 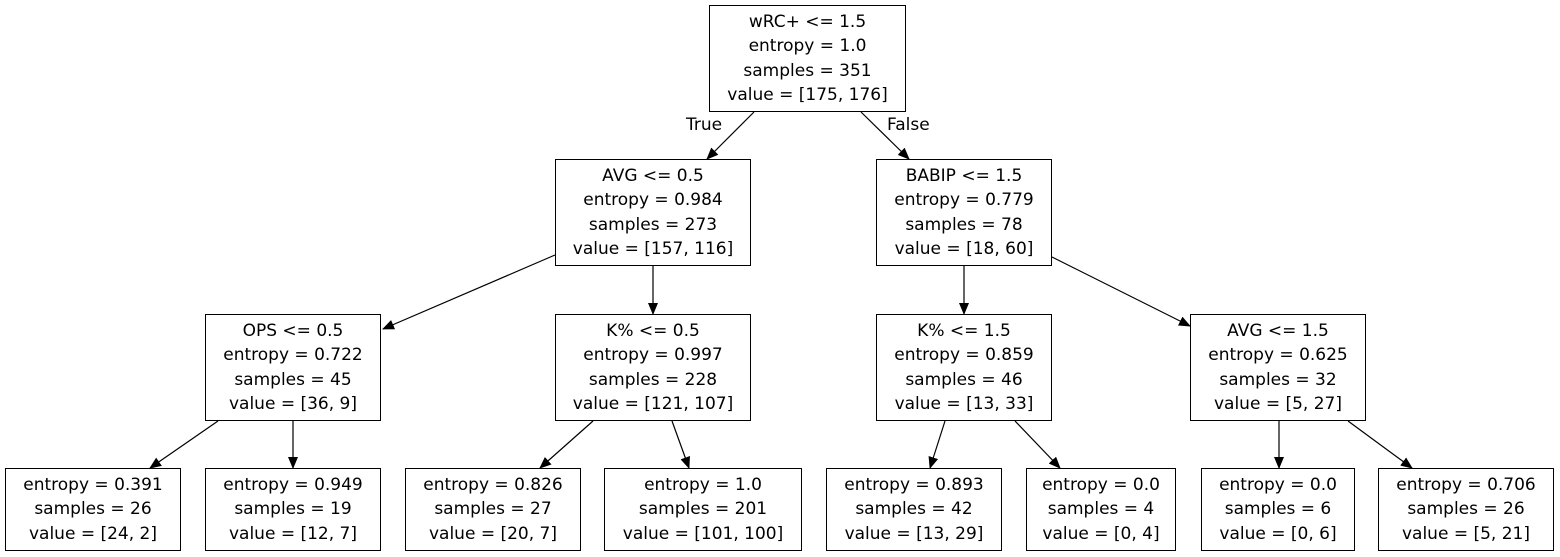 I want to click on edge-arrow-n2-n6, so click(x=1121, y=291).